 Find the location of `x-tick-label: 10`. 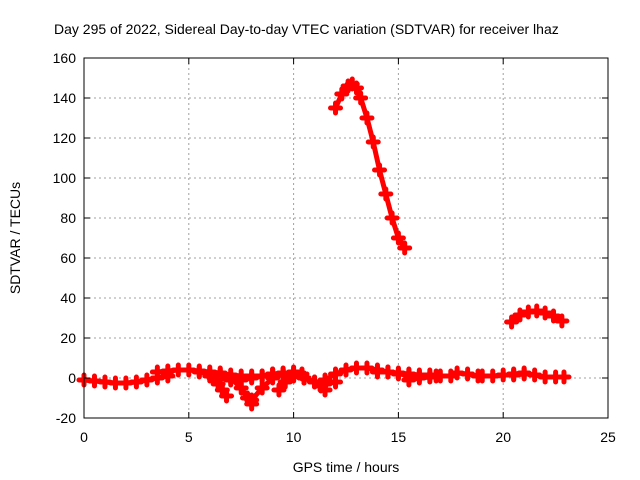

x-tick-label: 10 is located at coordinates (294, 437).